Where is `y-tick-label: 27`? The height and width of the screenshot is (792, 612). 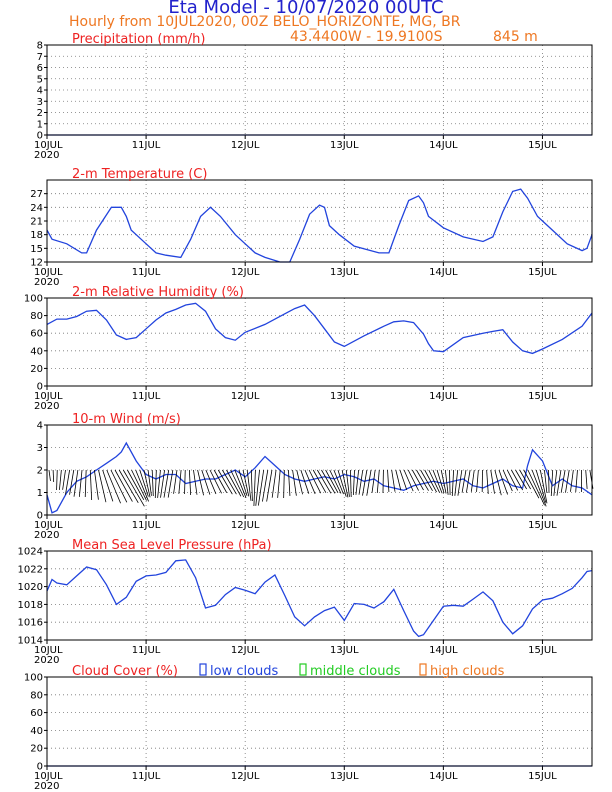 y-tick-label: 27 is located at coordinates (36, 194).